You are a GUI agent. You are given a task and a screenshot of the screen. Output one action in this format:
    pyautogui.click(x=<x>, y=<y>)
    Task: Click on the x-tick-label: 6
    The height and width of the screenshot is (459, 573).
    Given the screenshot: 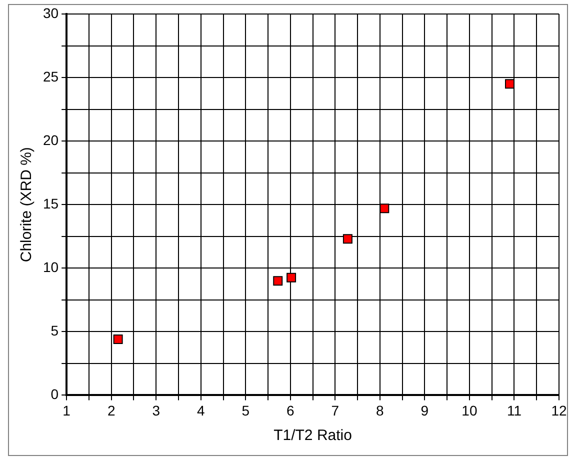 What is the action you would take?
    pyautogui.click(x=290, y=410)
    